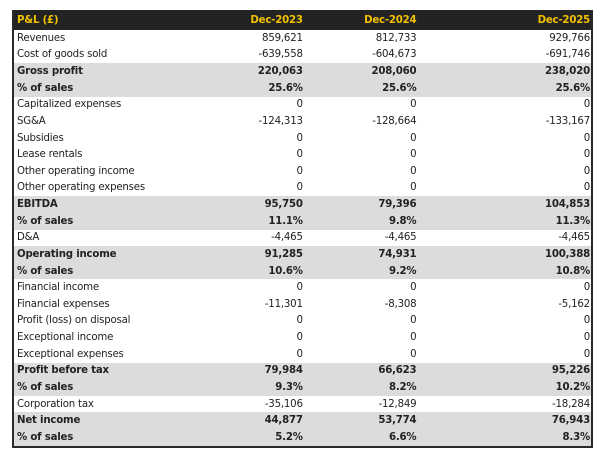  Describe the element at coordinates (573, 387) in the screenshot. I see `row-value: 10.2%` at that location.